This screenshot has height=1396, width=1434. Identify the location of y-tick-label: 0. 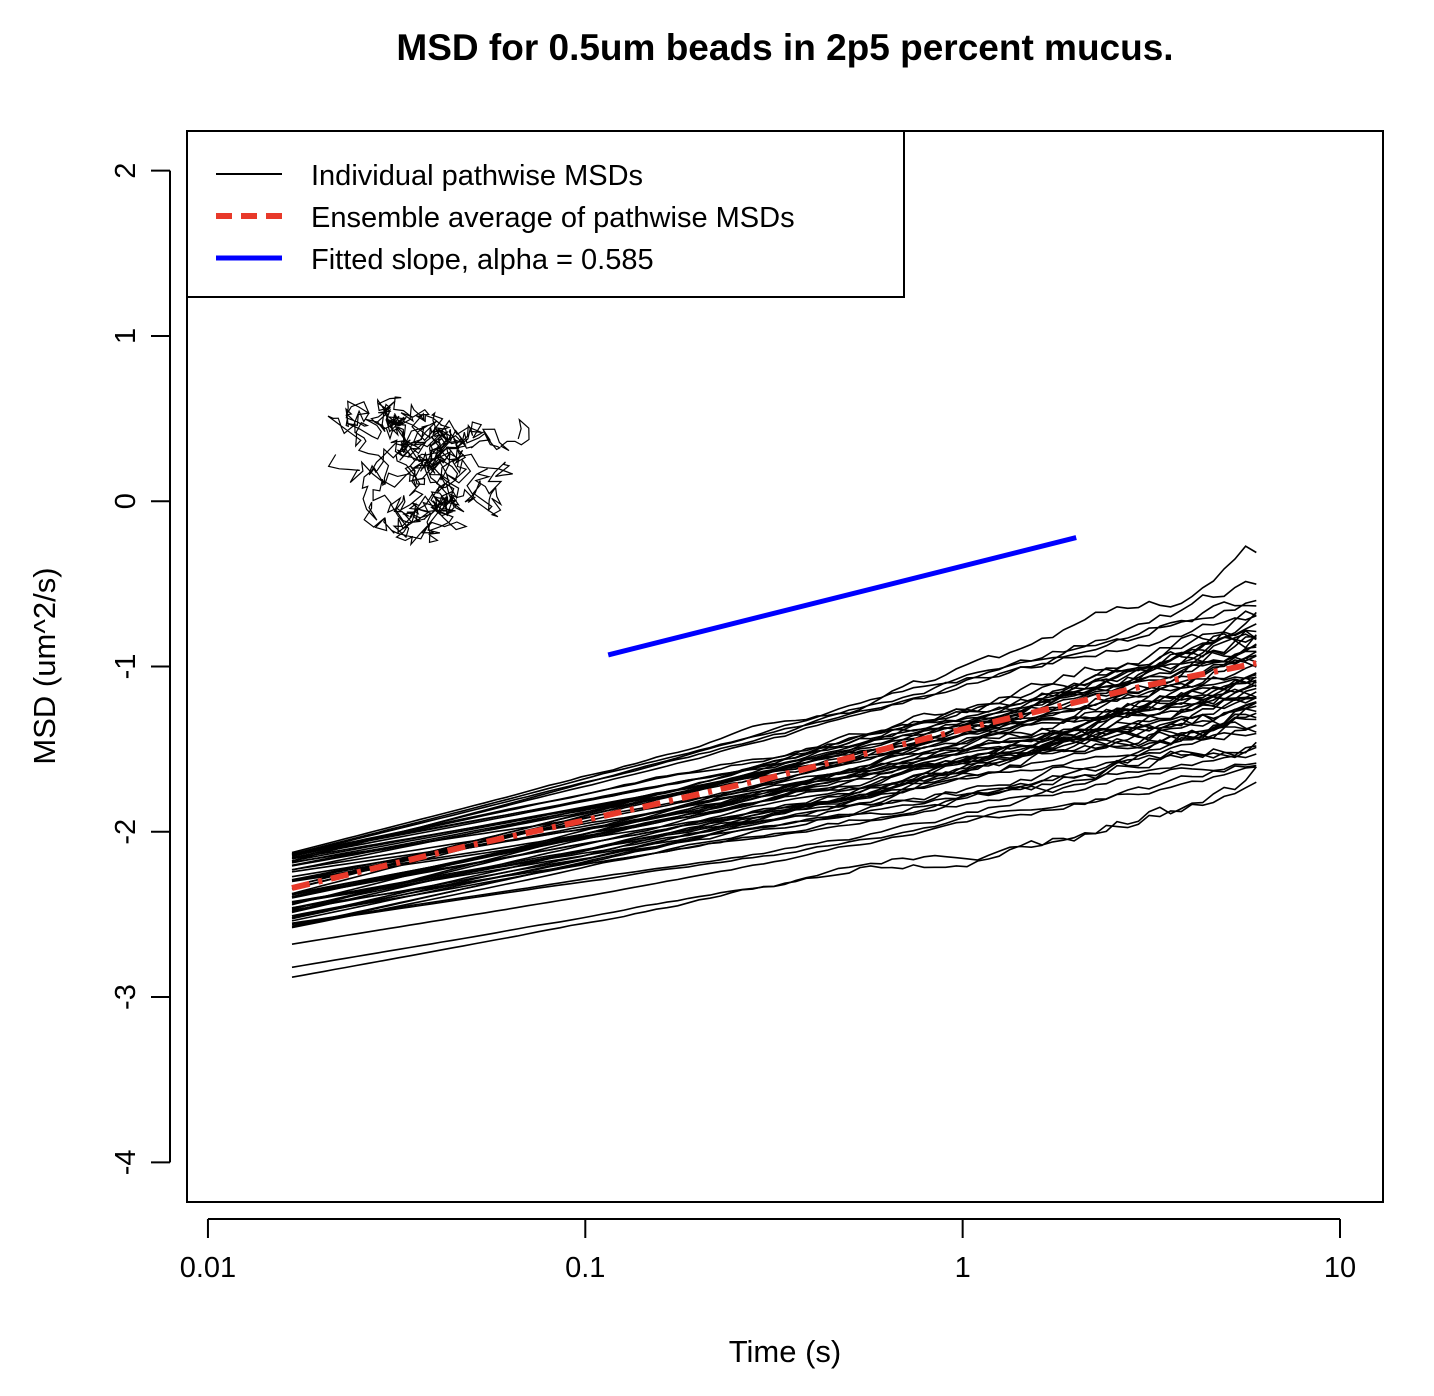
(126, 501).